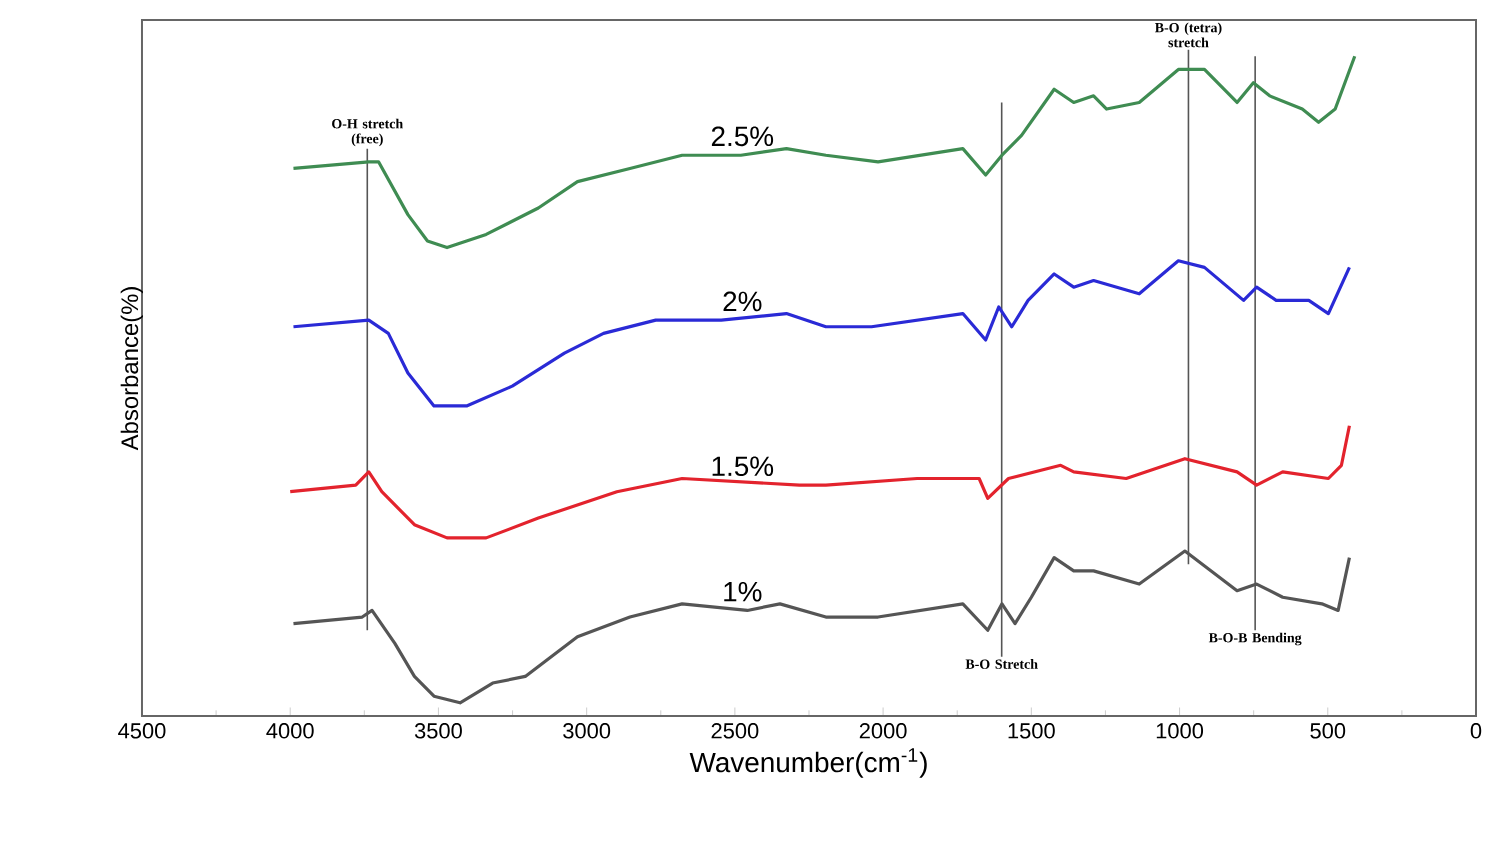  Describe the element at coordinates (142, 731) in the screenshot. I see `x-tick-label: 4500` at that location.